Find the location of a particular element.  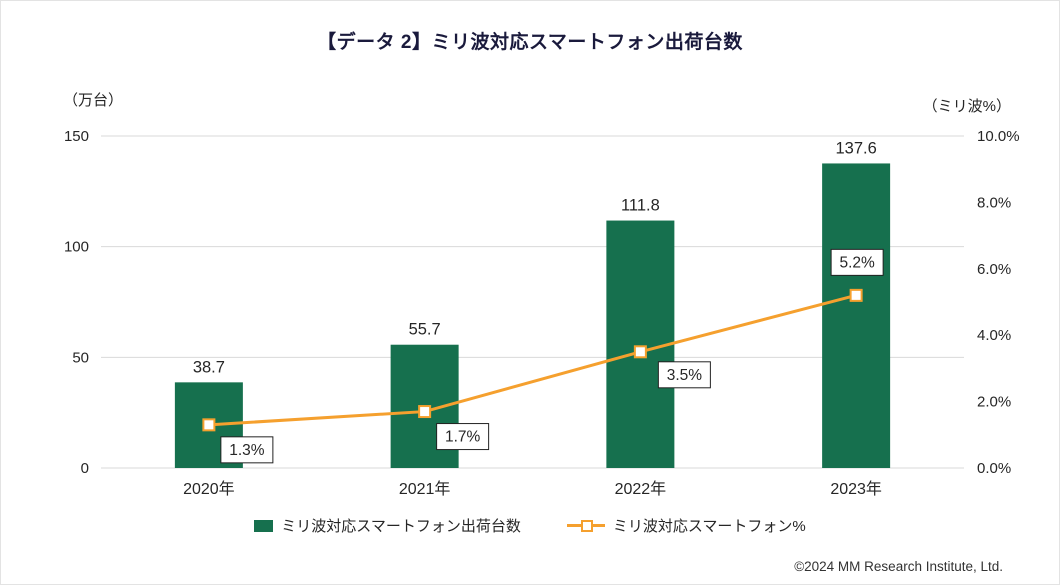

line-marker-icon is located at coordinates (586, 526).